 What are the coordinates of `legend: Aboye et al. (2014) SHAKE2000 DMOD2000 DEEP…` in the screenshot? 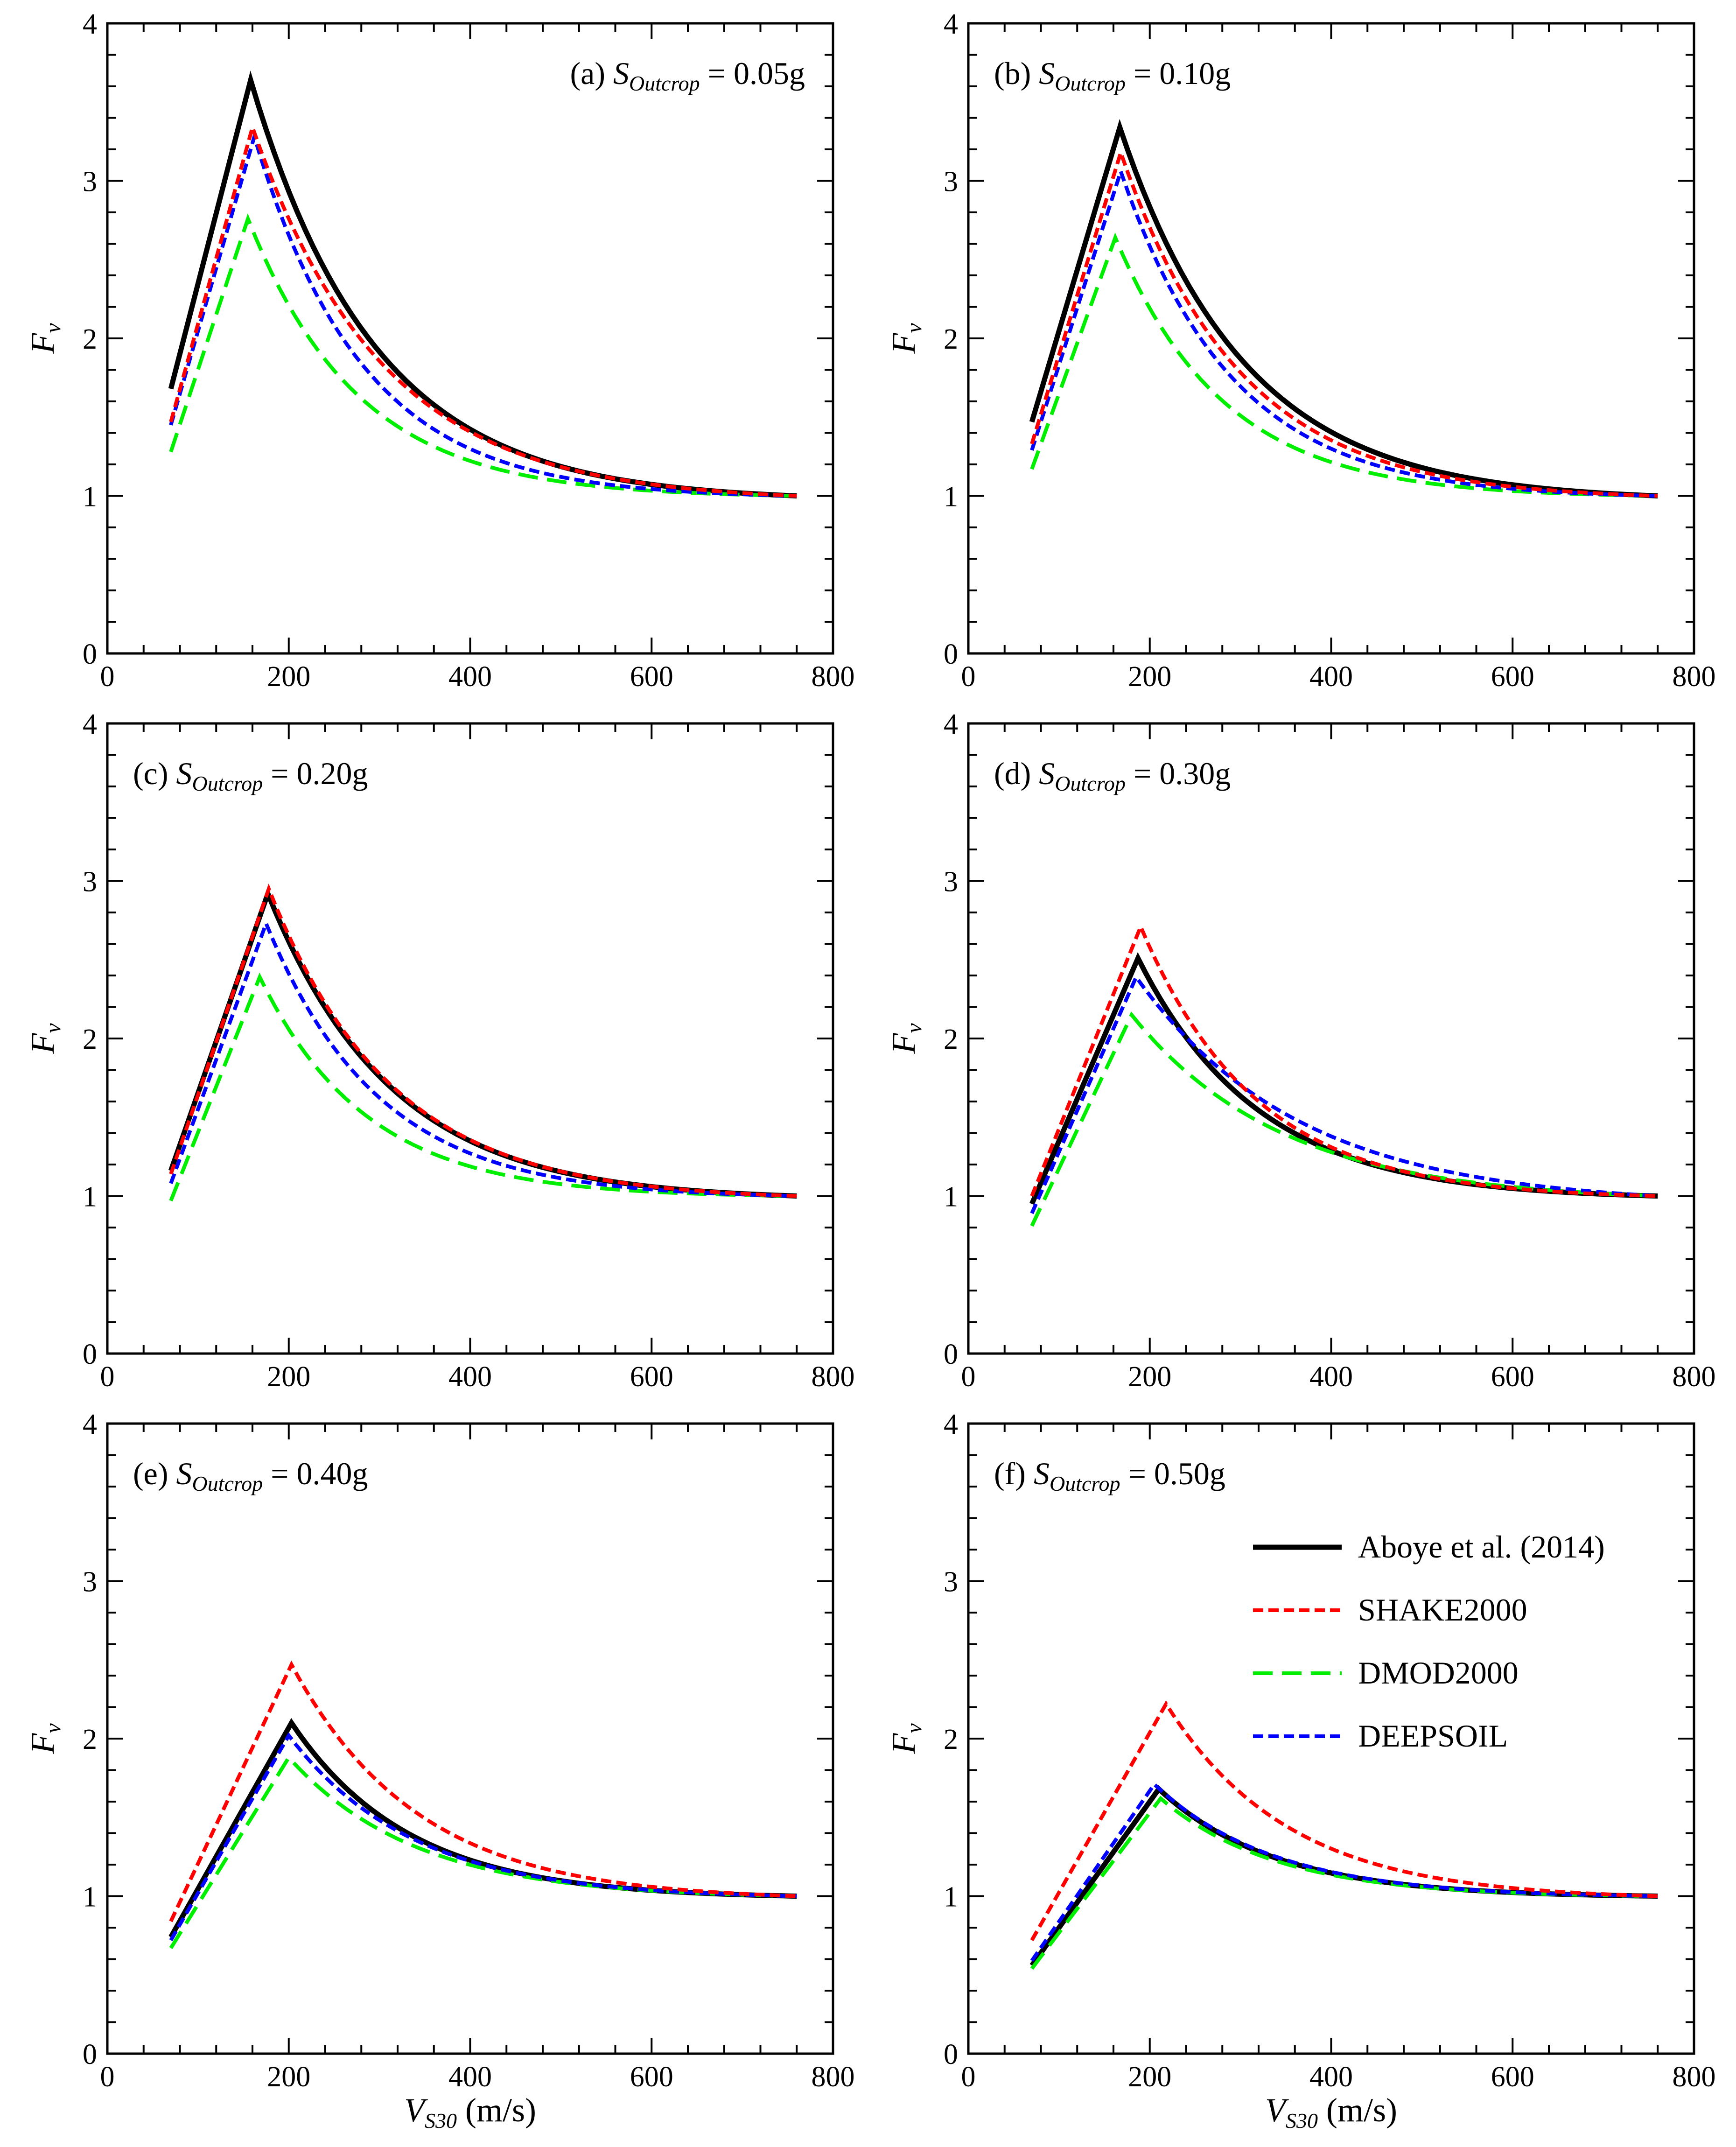 It's located at (1429, 1641).